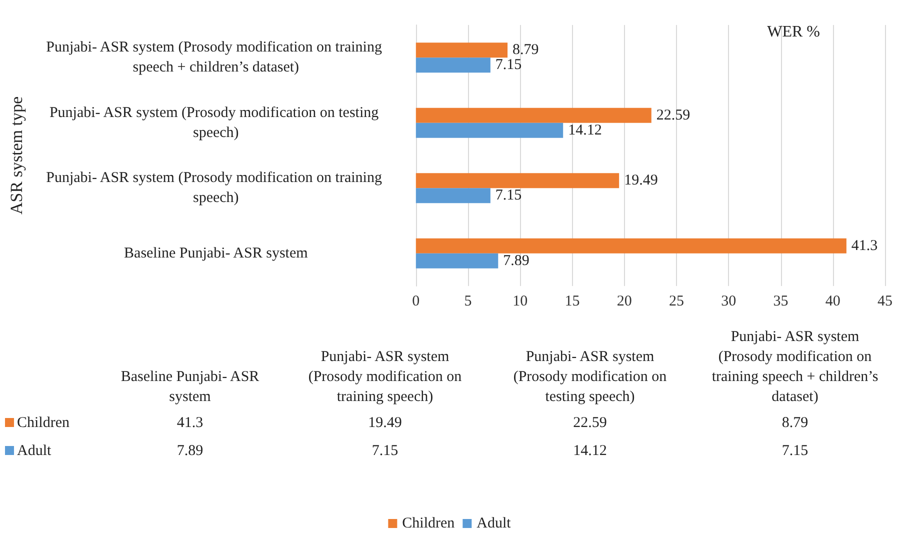  I want to click on y-tick-label: Punjabi- ASR system (Prosody modification on testing speech), so click(215, 122).